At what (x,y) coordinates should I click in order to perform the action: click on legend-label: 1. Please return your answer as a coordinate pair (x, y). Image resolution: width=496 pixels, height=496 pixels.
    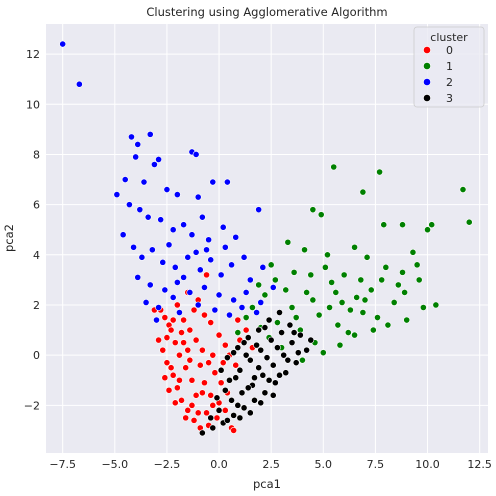
    Looking at the image, I should click on (449, 66).